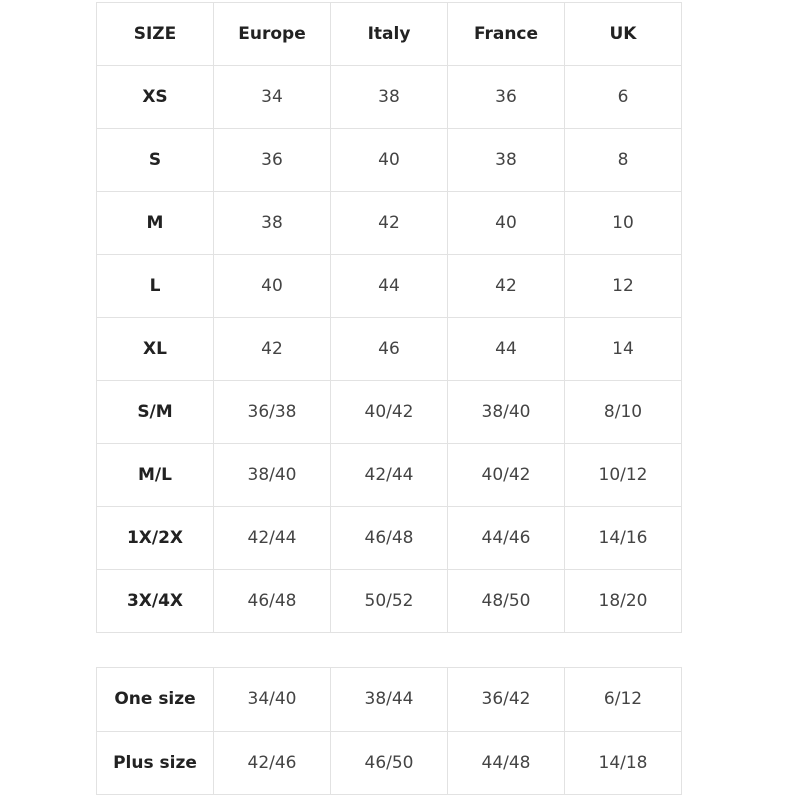  What do you see at coordinates (155, 412) in the screenshot?
I see `size-label-cell: S/M` at bounding box center [155, 412].